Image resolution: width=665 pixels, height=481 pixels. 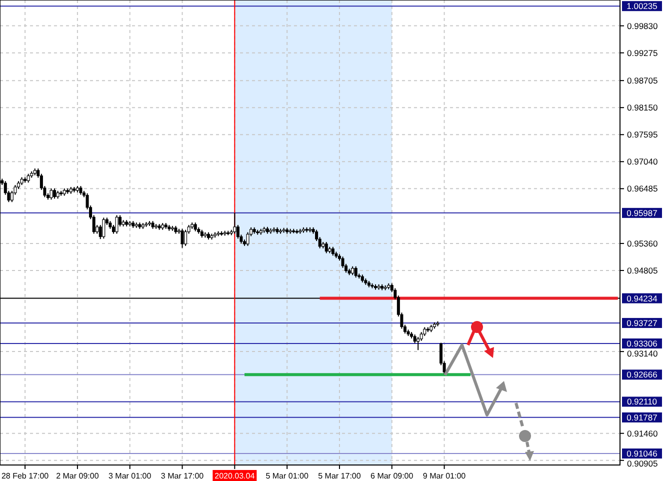 I want to click on y-tick-label: 0.93140, so click(x=642, y=353).